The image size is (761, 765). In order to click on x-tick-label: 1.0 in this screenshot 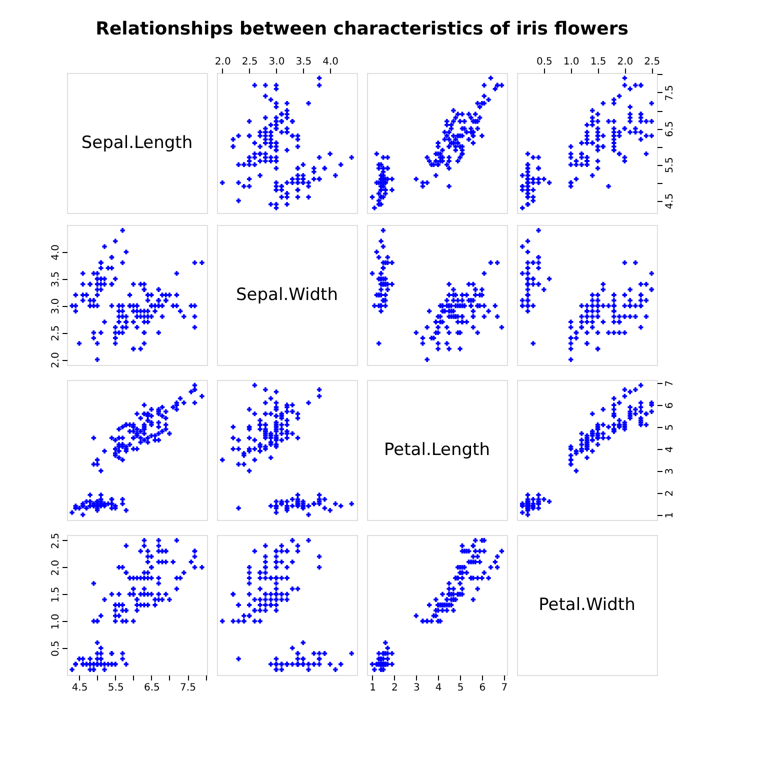, I will do `click(571, 62)`.